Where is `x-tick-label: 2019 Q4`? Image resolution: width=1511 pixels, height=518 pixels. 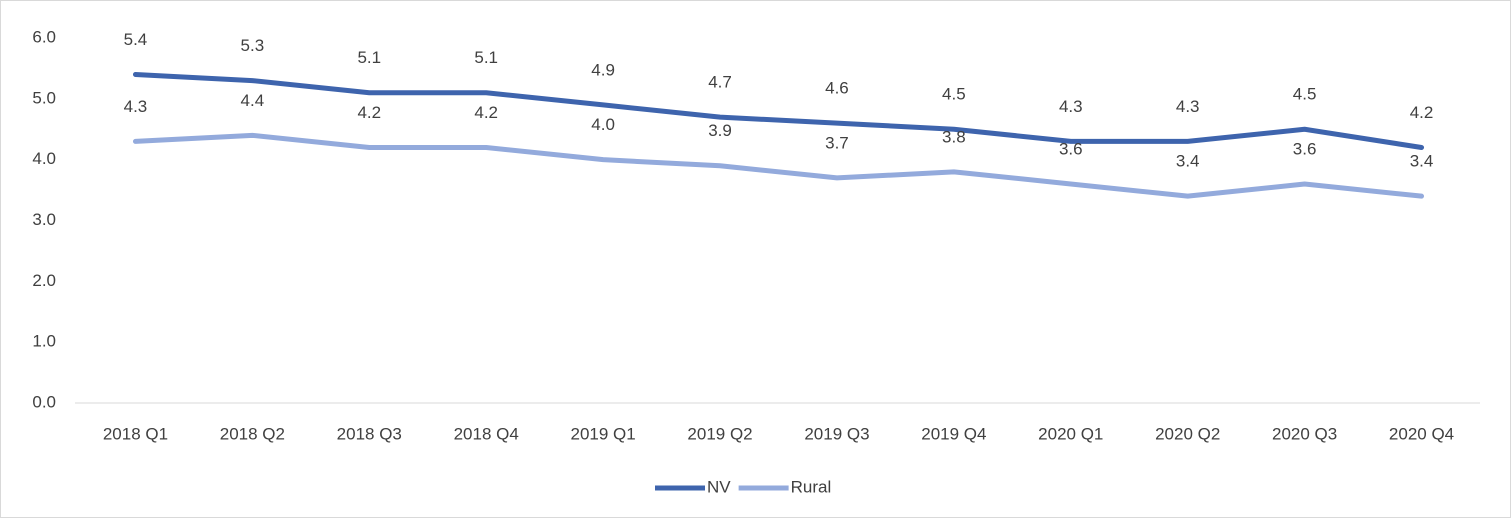 x-tick-label: 2019 Q4 is located at coordinates (953, 433).